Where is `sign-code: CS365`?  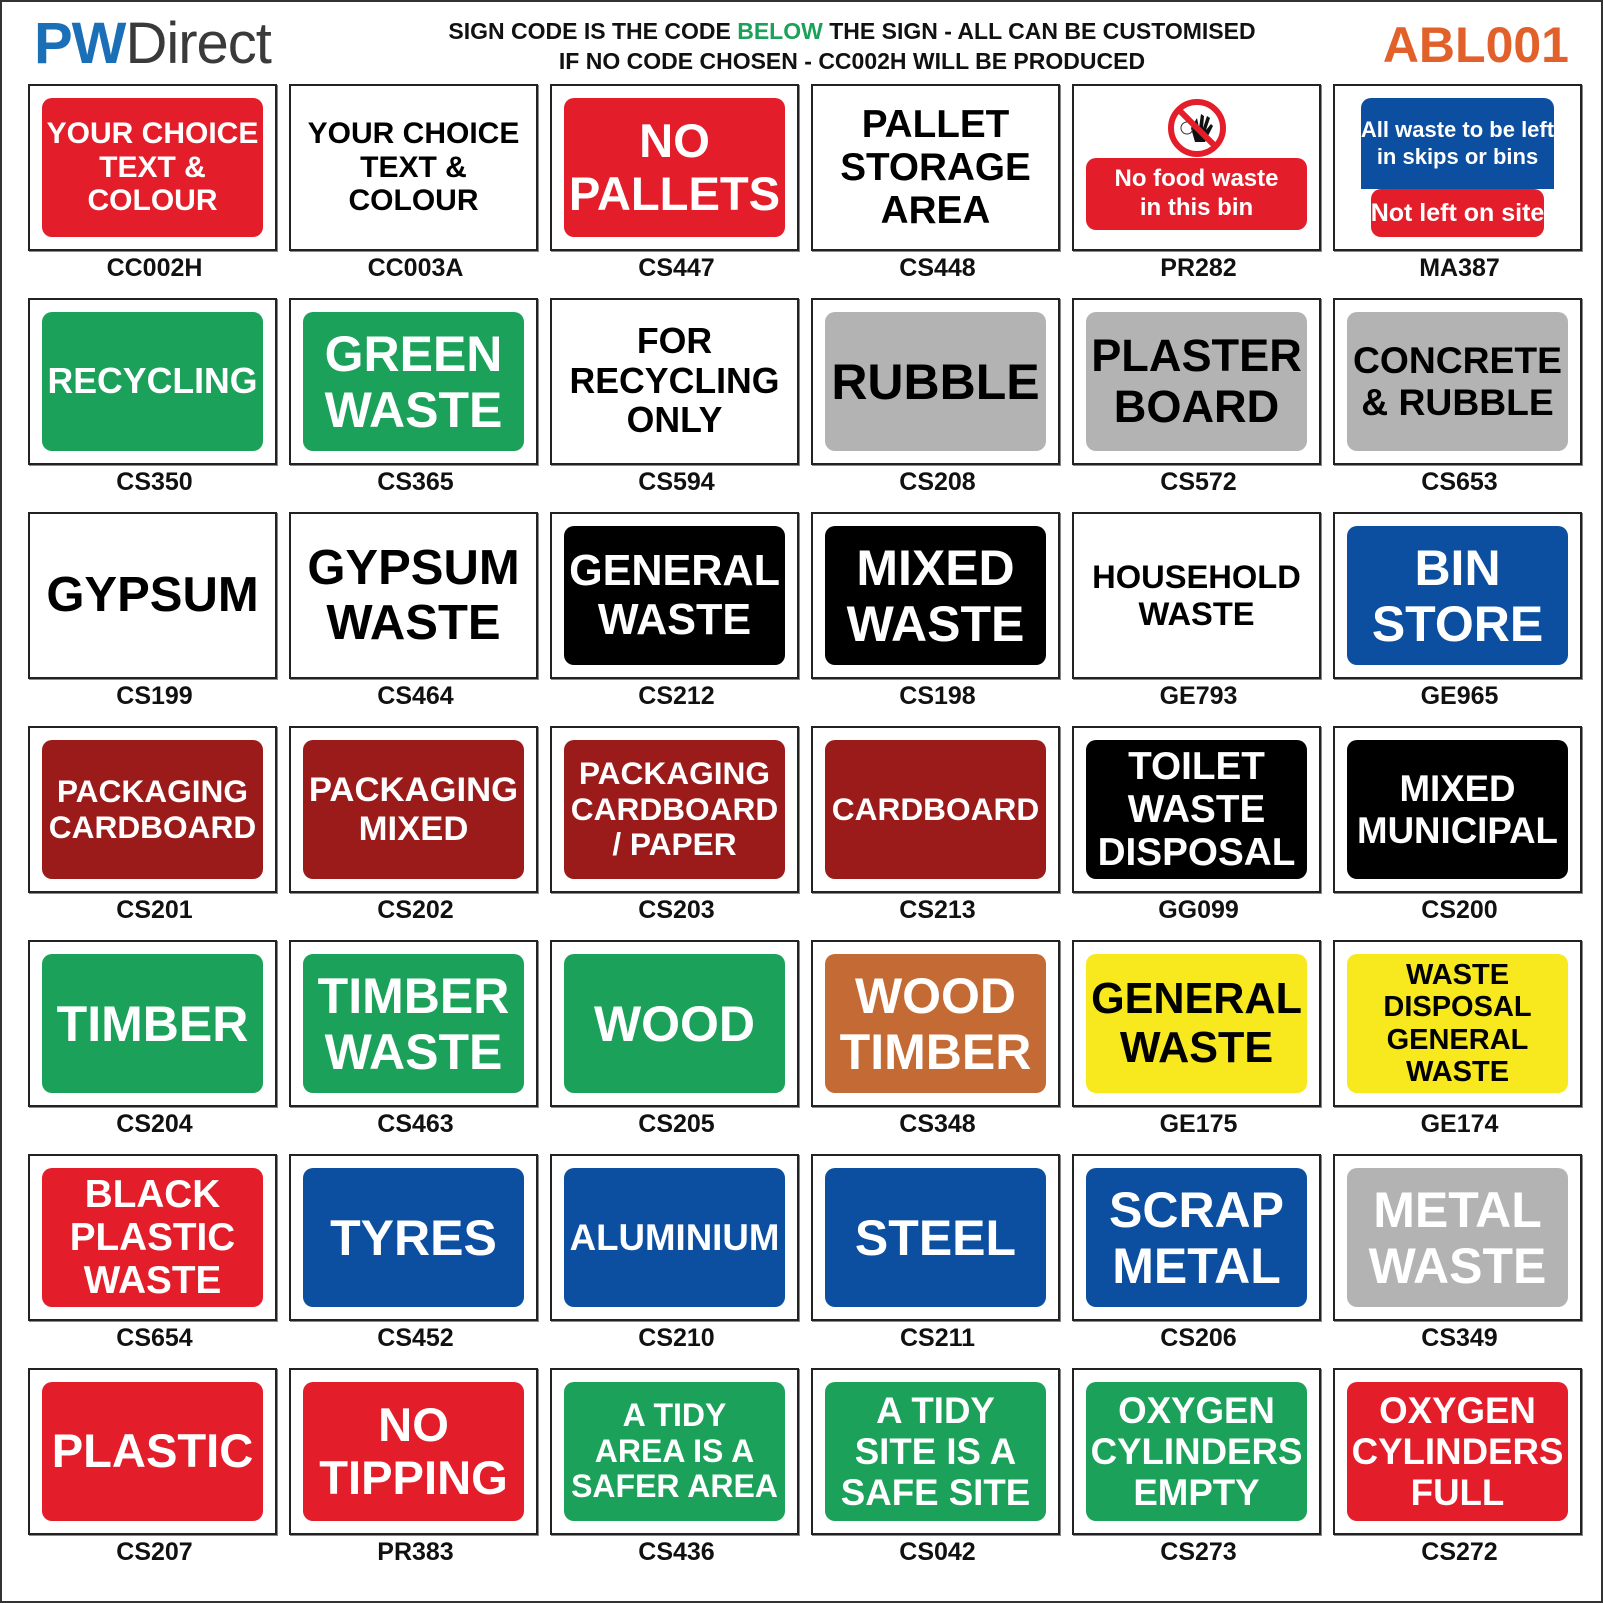 sign-code: CS365 is located at coordinates (415, 482).